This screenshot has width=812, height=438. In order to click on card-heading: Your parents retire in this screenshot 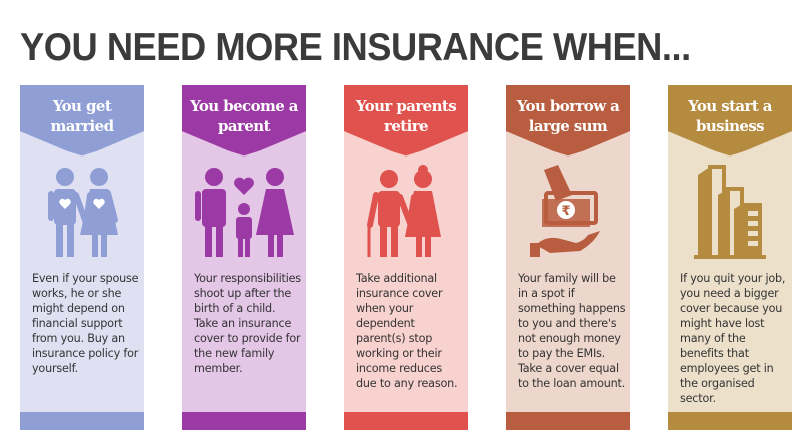, I will do `click(406, 116)`.